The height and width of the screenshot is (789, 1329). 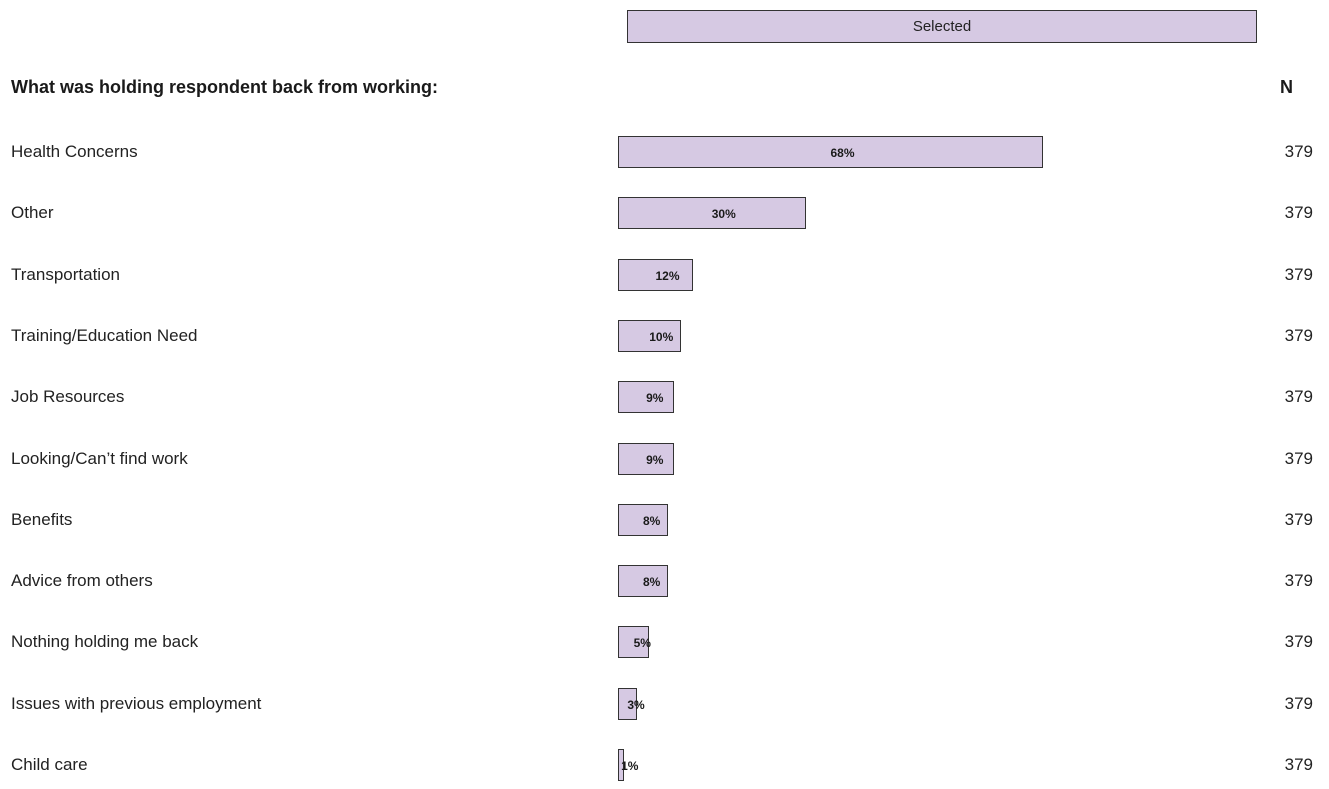 I want to click on category-label: Benefits, so click(x=42, y=519).